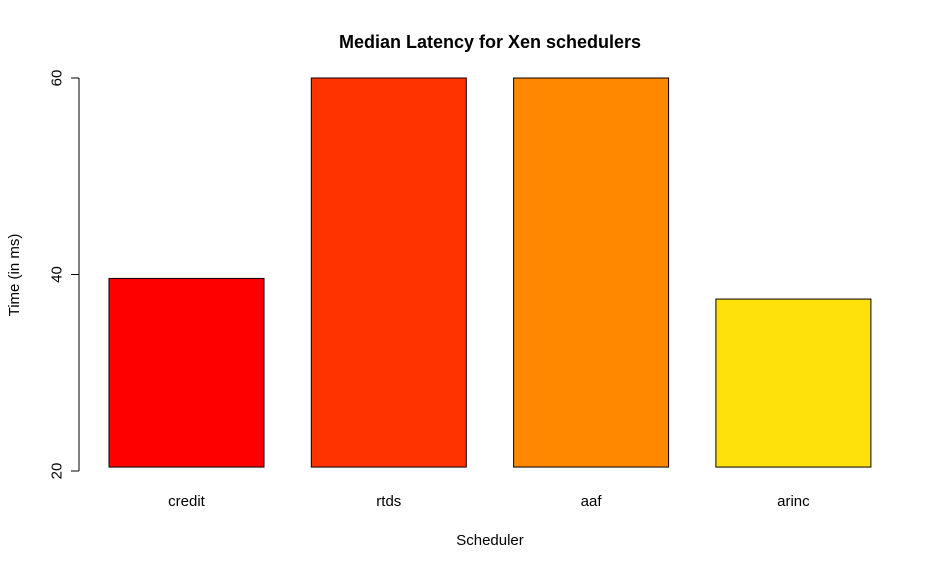 The image size is (942, 574). Describe the element at coordinates (490, 540) in the screenshot. I see `x-axis-label: Scheduler` at that location.